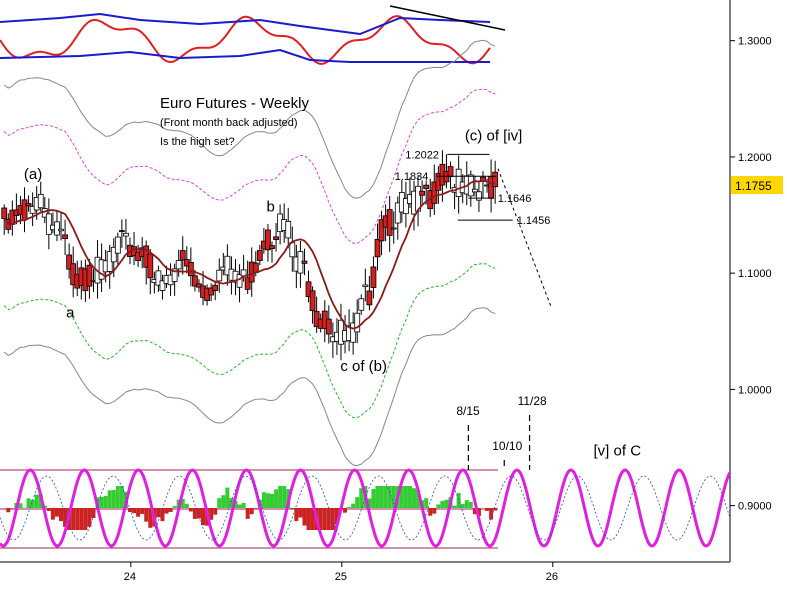  What do you see at coordinates (532, 401) in the screenshot?
I see `cycle-date-label: 11/28` at bounding box center [532, 401].